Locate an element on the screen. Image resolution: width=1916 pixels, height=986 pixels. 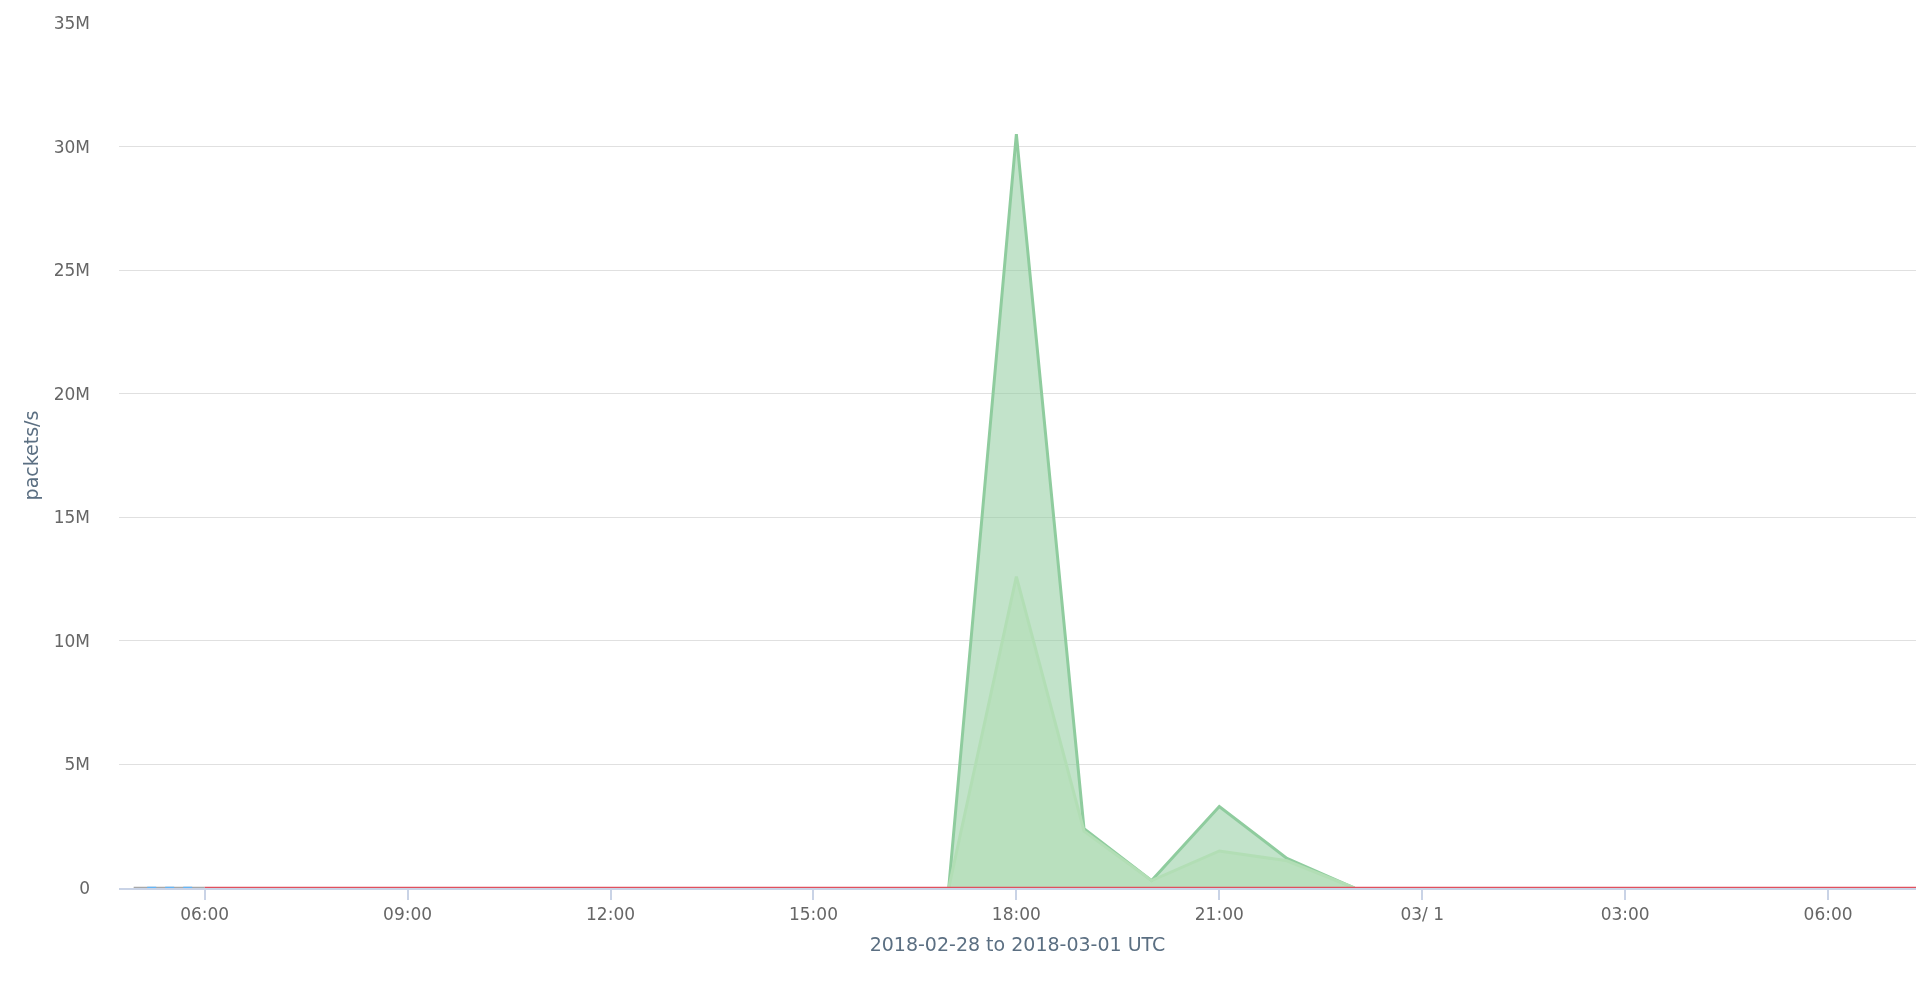
y-tick-label: 15M is located at coordinates (71, 517).